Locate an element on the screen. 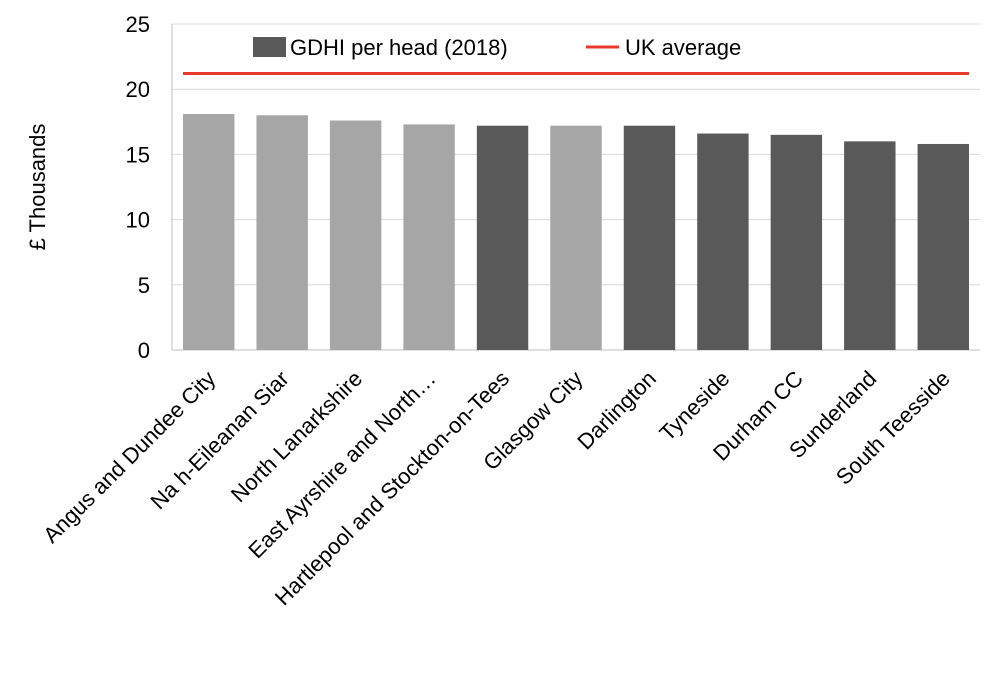  x-tick-label: North Lanarkshire is located at coordinates (296, 436).